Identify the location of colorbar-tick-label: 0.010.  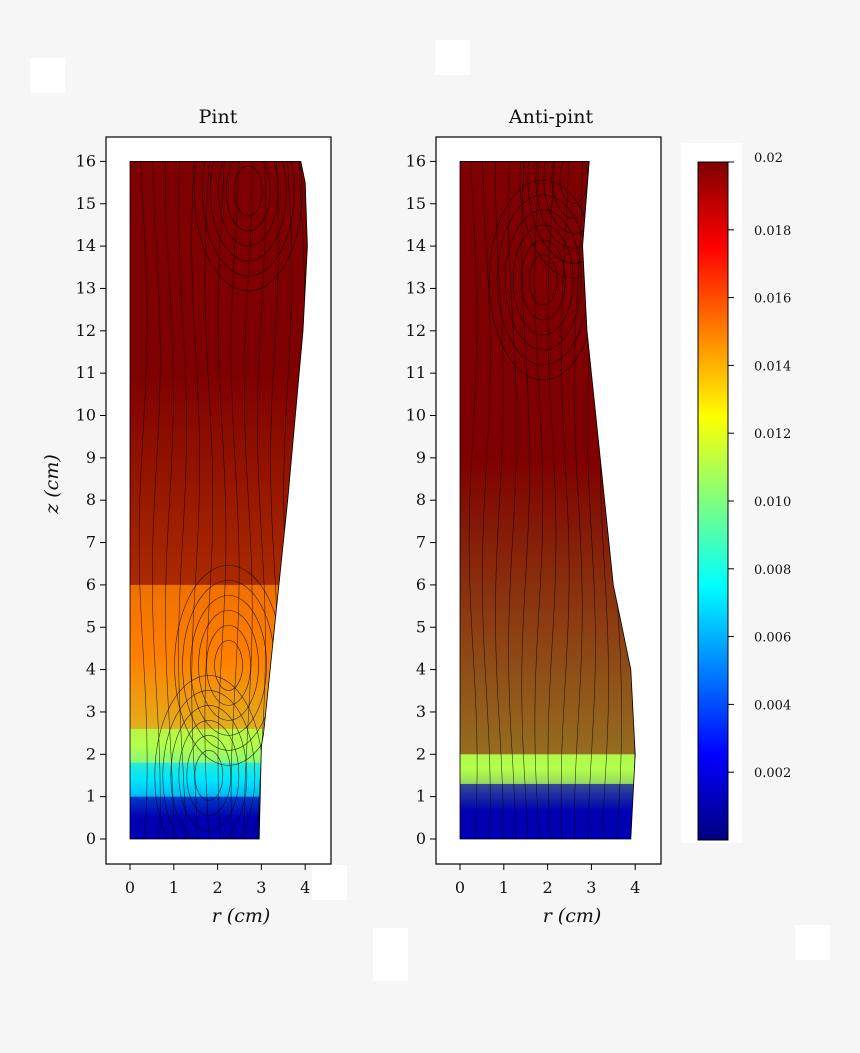
(772, 502).